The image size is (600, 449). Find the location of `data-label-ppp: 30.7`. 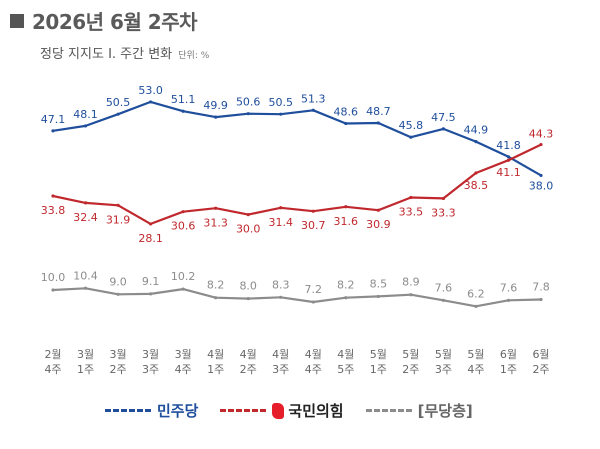

data-label-ppp: 30.7 is located at coordinates (313, 225).